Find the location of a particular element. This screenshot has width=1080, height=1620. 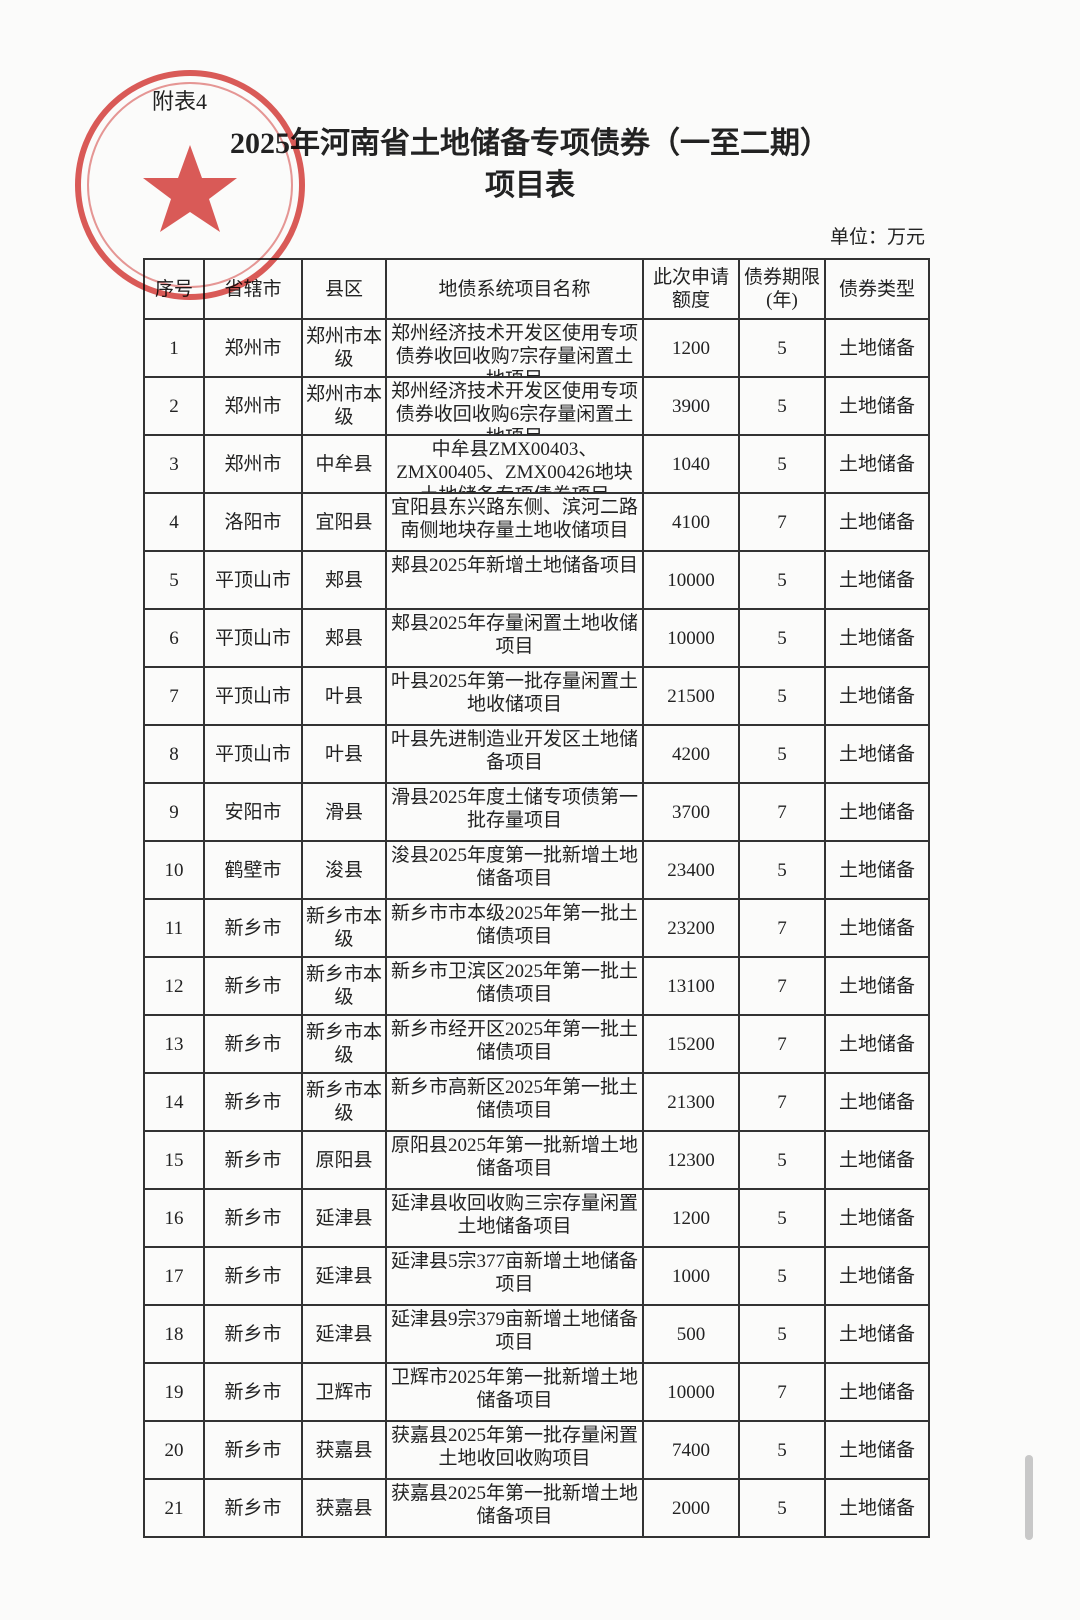

project-name: 郏县2025年新增土地储备项目 is located at coordinates (514, 580).